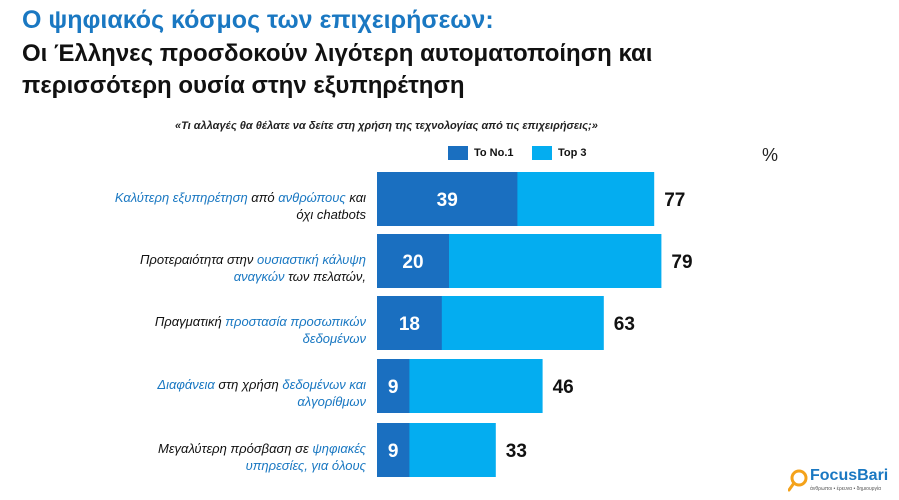  I want to click on data-label-top3-3: 46, so click(563, 387).